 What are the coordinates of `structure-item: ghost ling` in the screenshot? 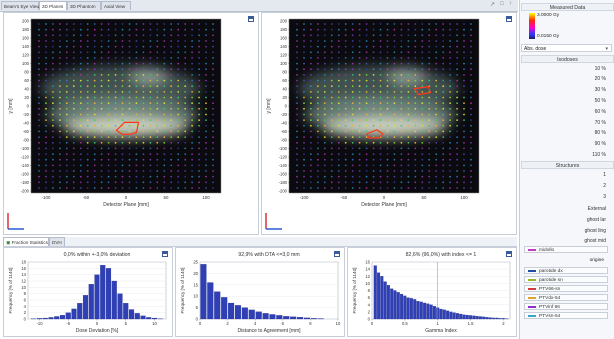 It's located at (595, 231).